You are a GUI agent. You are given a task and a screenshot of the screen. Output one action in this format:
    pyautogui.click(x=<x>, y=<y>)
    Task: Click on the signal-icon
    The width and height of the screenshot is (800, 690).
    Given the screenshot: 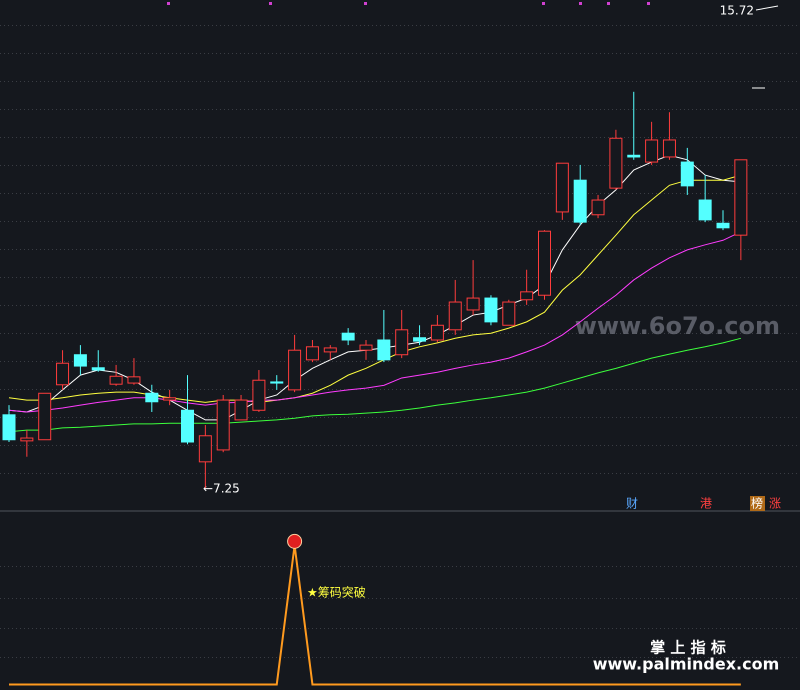 What is the action you would take?
    pyautogui.click(x=295, y=541)
    